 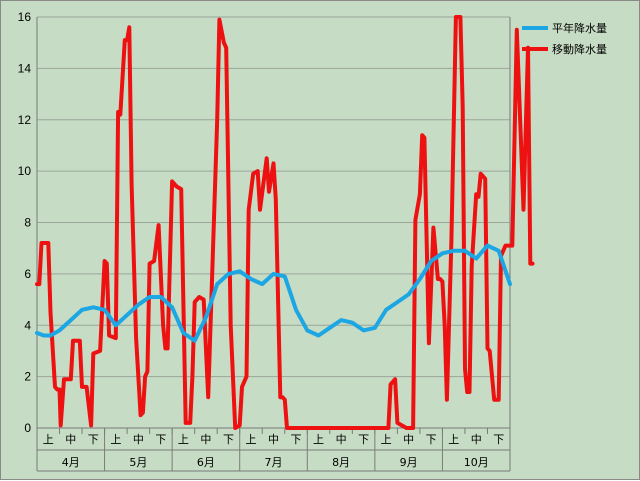 I want to click on x-tick-label-month: 6月, so click(x=206, y=462).